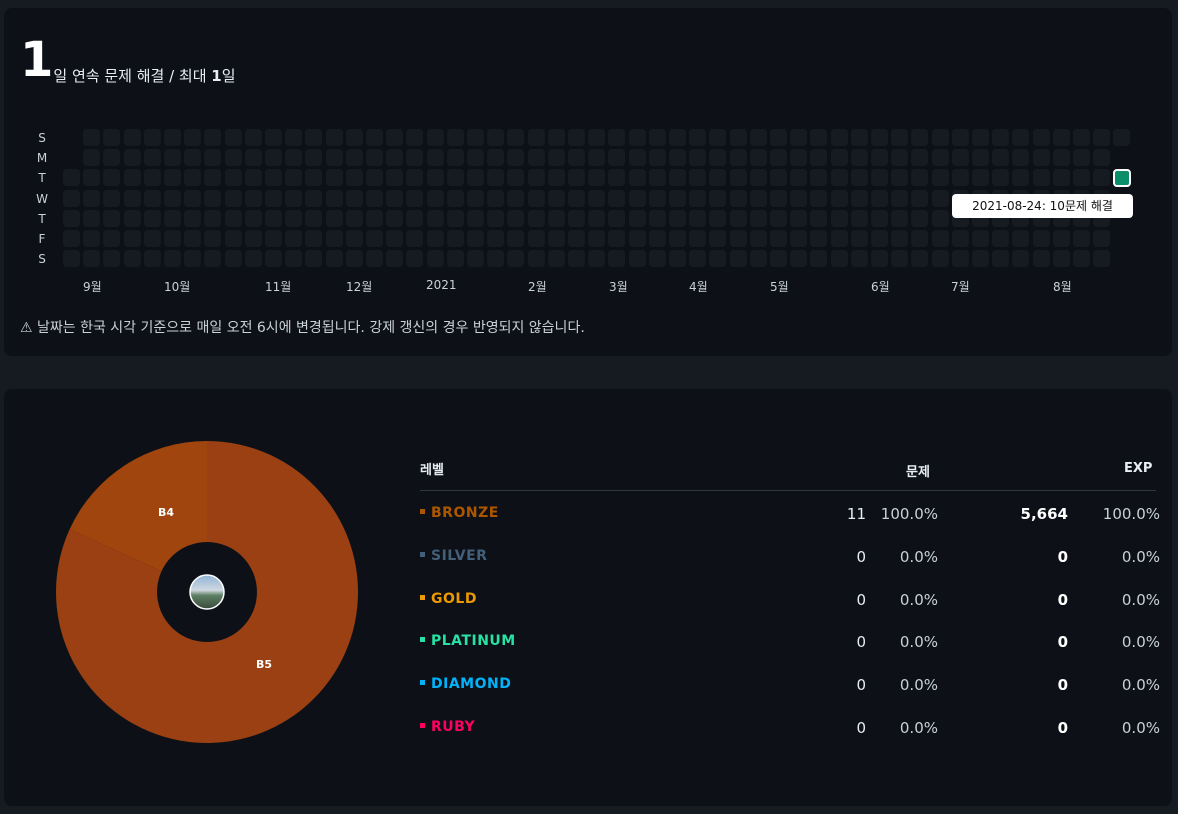 The image size is (1178, 814). What do you see at coordinates (448, 599) in the screenshot?
I see `tier-name: GOLD` at bounding box center [448, 599].